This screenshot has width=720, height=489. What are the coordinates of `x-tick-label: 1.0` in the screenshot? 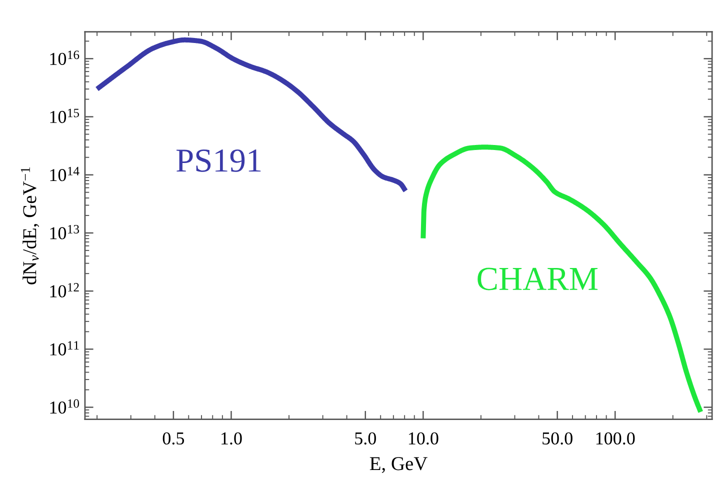 It's located at (232, 438).